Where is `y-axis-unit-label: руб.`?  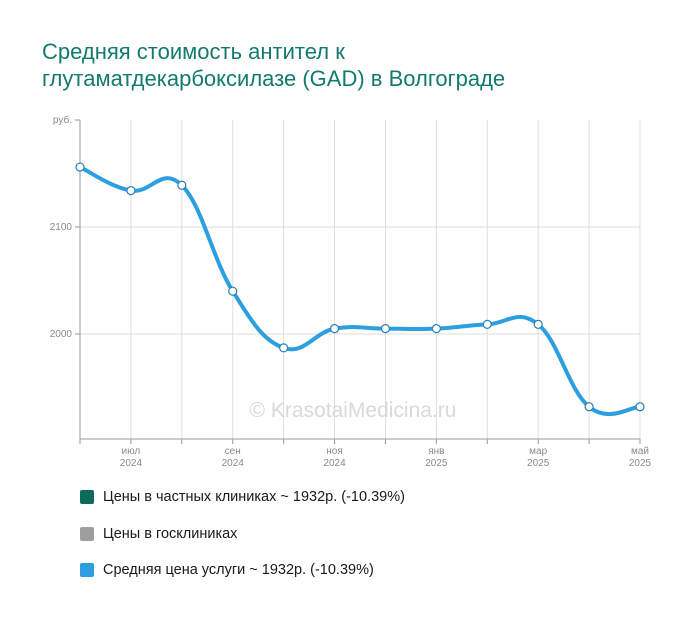 y-axis-unit-label: руб. is located at coordinates (62, 120).